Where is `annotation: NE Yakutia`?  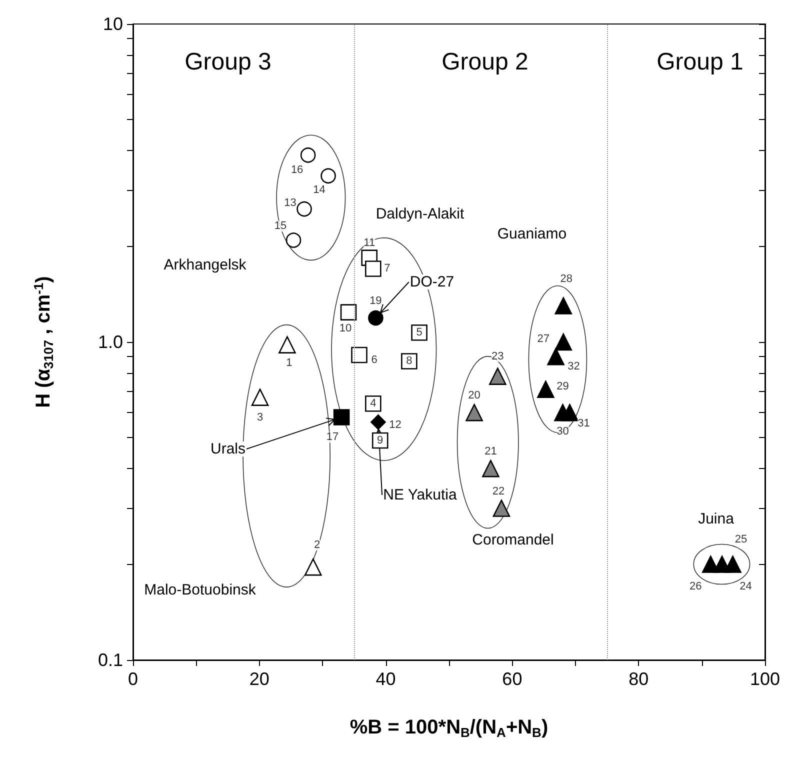
annotation: NE Yakutia is located at coordinates (420, 495).